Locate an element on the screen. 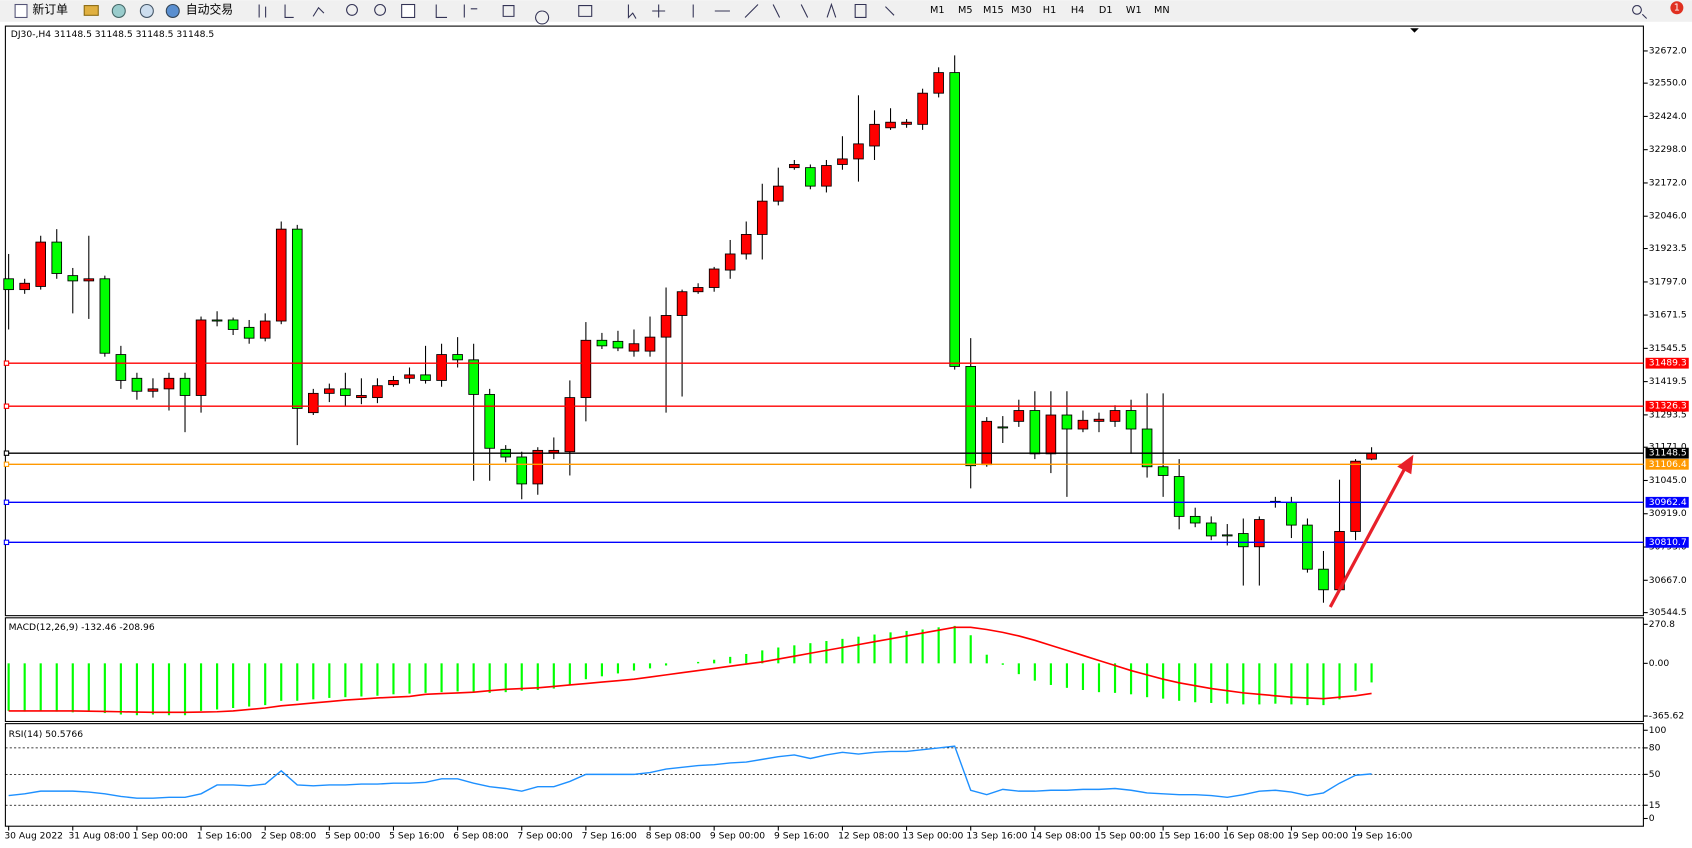 Image resolution: width=1692 pixels, height=848 pixels. x-tick-label: 16 Sep 08:00 is located at coordinates (1253, 835).